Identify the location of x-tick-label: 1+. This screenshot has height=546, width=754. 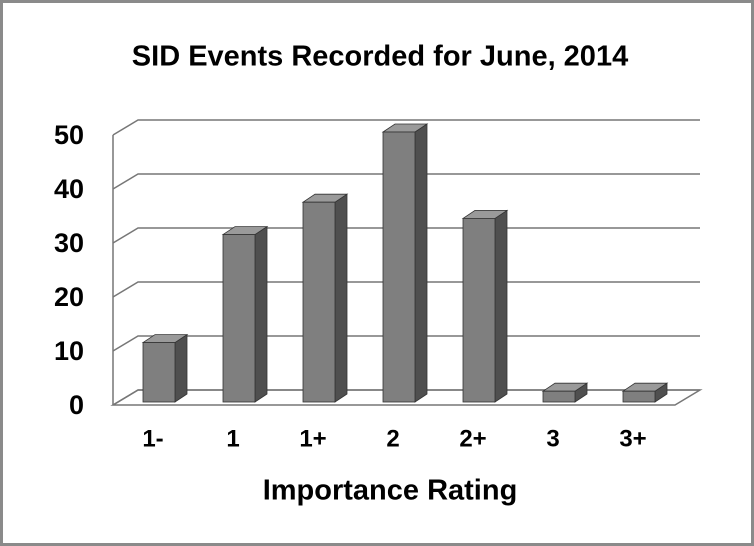
(312, 438).